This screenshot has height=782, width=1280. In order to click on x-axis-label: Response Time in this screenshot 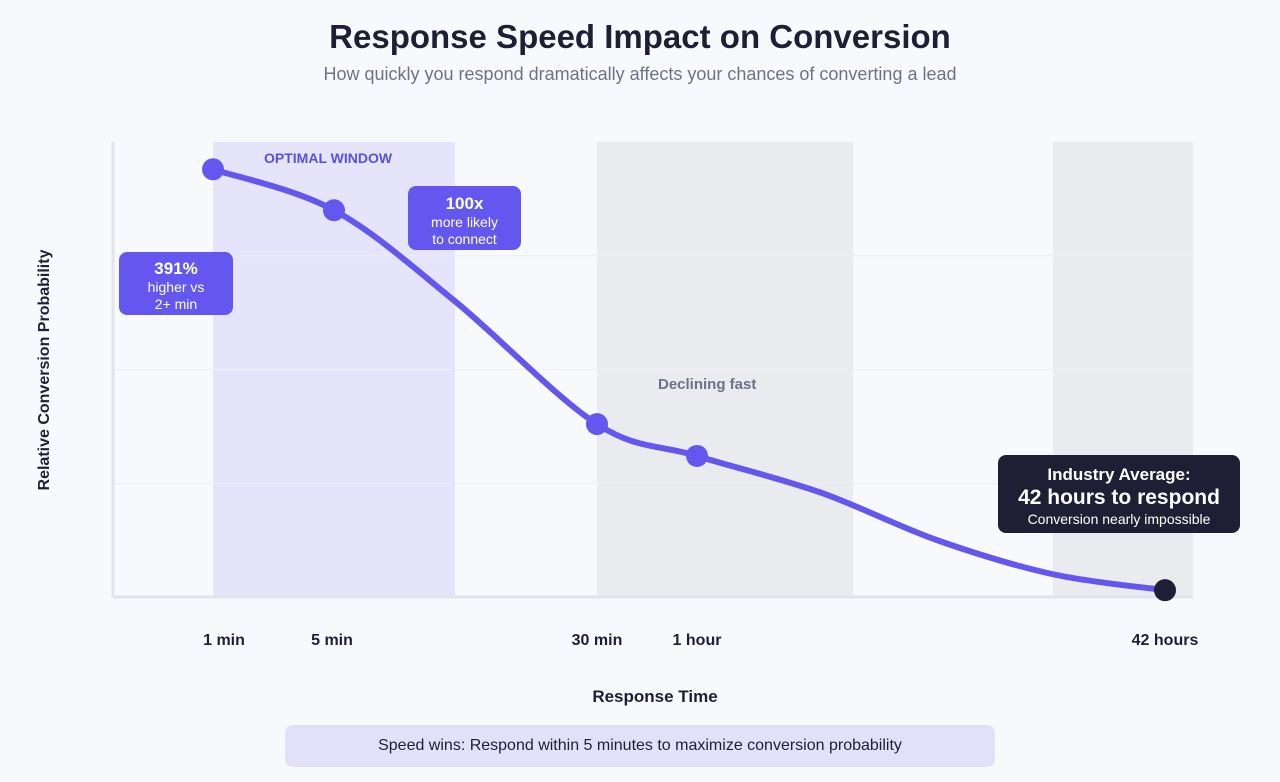, I will do `click(655, 696)`.